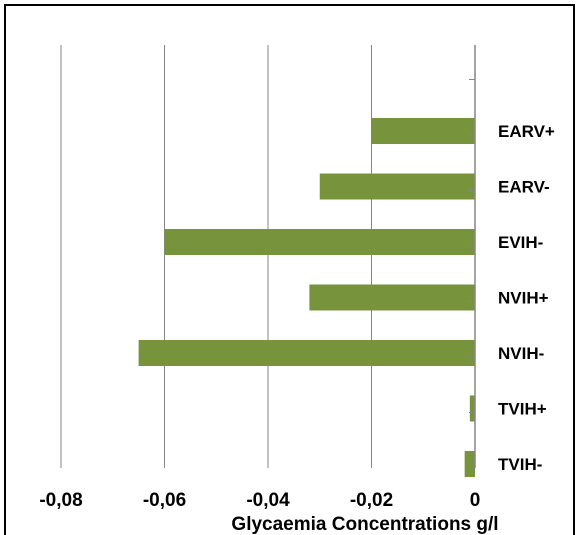 This screenshot has width=582, height=535. I want to click on x-tick-label: 0, so click(475, 500).